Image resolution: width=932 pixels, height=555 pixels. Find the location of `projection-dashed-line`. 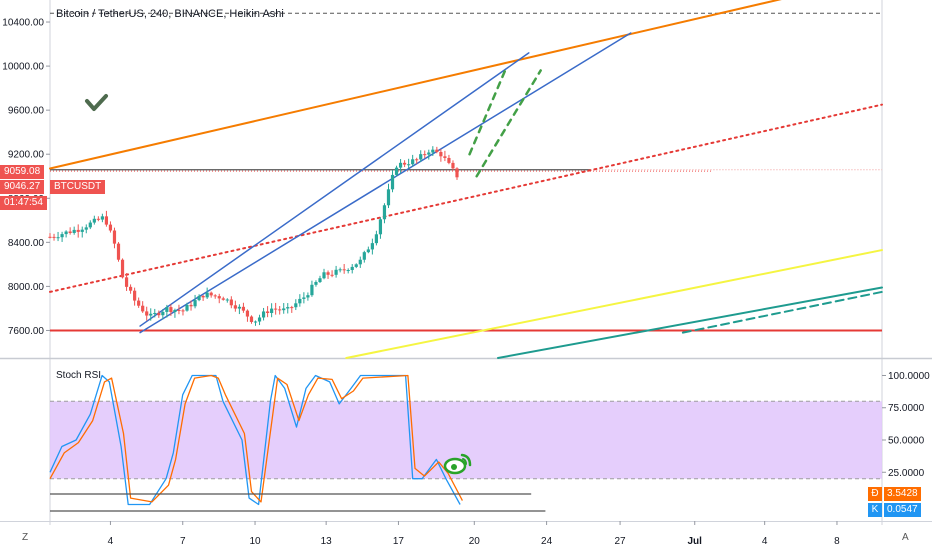

projection-dashed-line is located at coordinates (487, 112).